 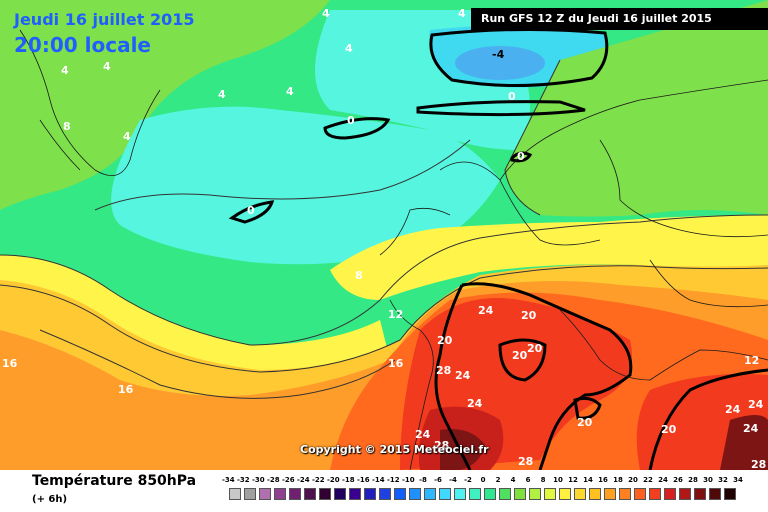 What do you see at coordinates (498, 54) in the screenshot?
I see `contour-label: -4` at bounding box center [498, 54].